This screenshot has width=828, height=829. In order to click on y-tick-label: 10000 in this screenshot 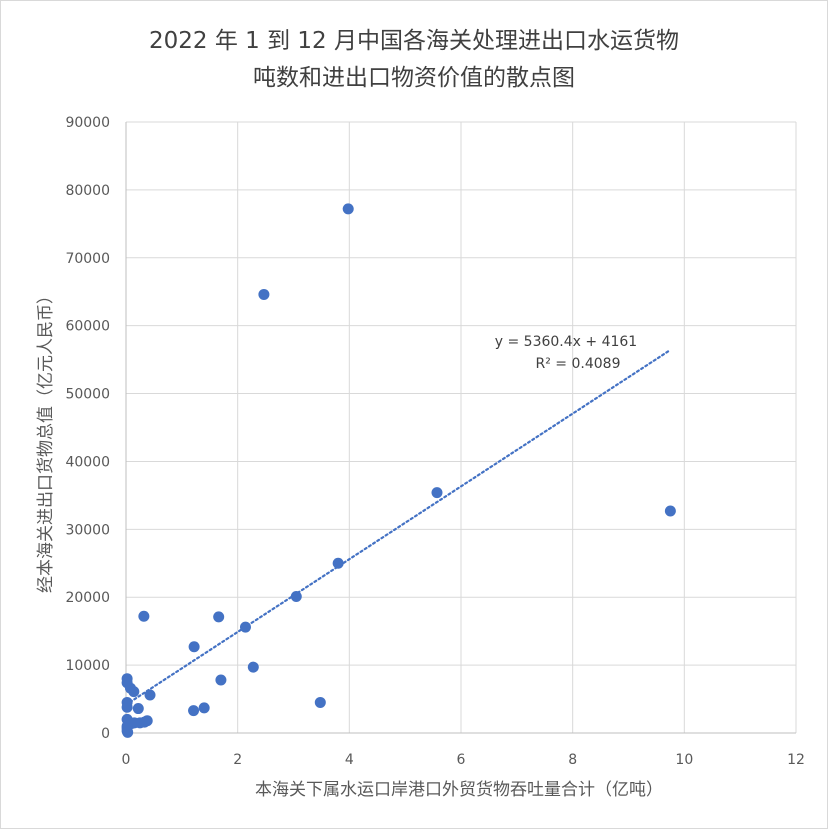, I will do `click(87, 666)`.